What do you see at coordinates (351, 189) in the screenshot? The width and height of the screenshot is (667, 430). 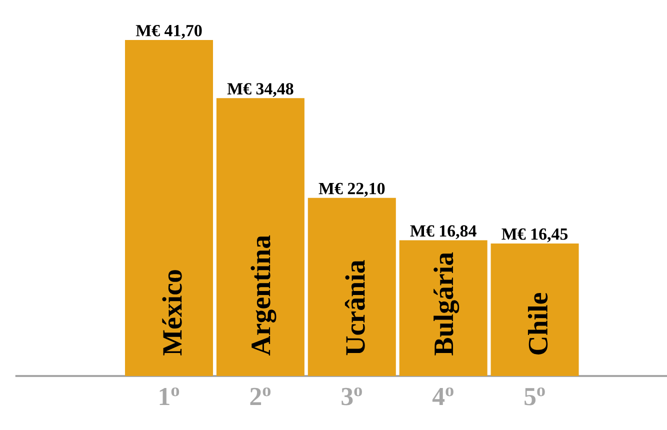 I see `data-label: M€ 22,10` at bounding box center [351, 189].